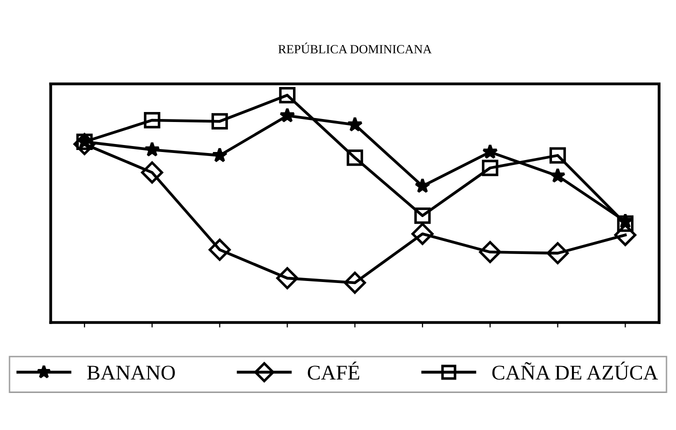 The width and height of the screenshot is (676, 430). Describe the element at coordinates (575, 371) in the screenshot. I see `legend-label: CAÑA DE AZÚCA` at that location.